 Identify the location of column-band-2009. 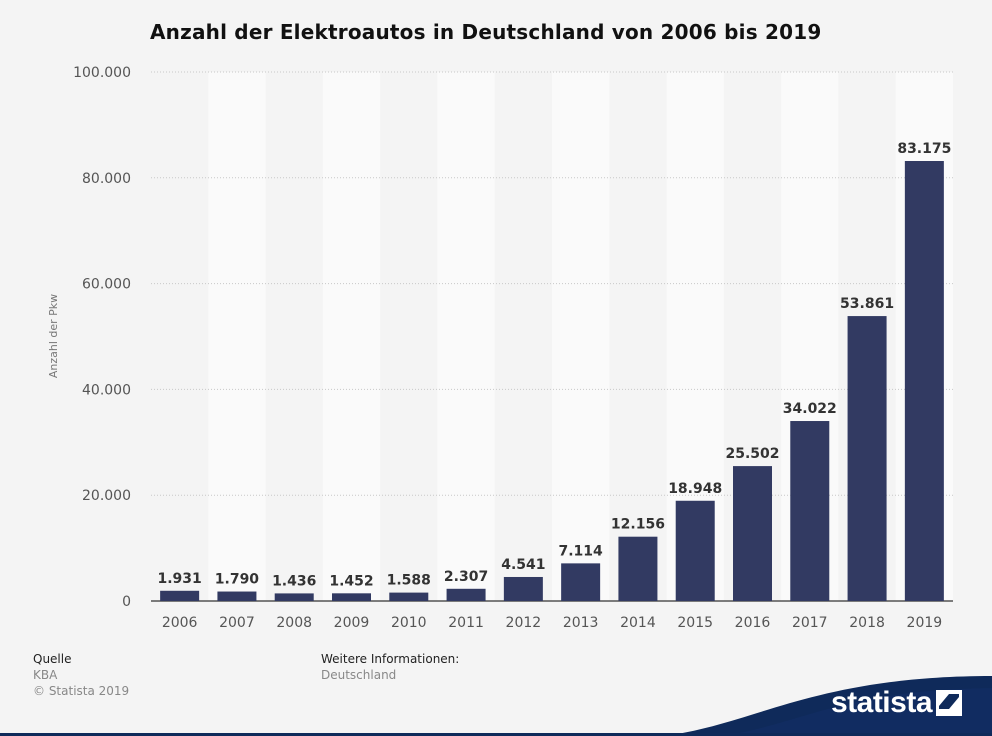
(351, 336).